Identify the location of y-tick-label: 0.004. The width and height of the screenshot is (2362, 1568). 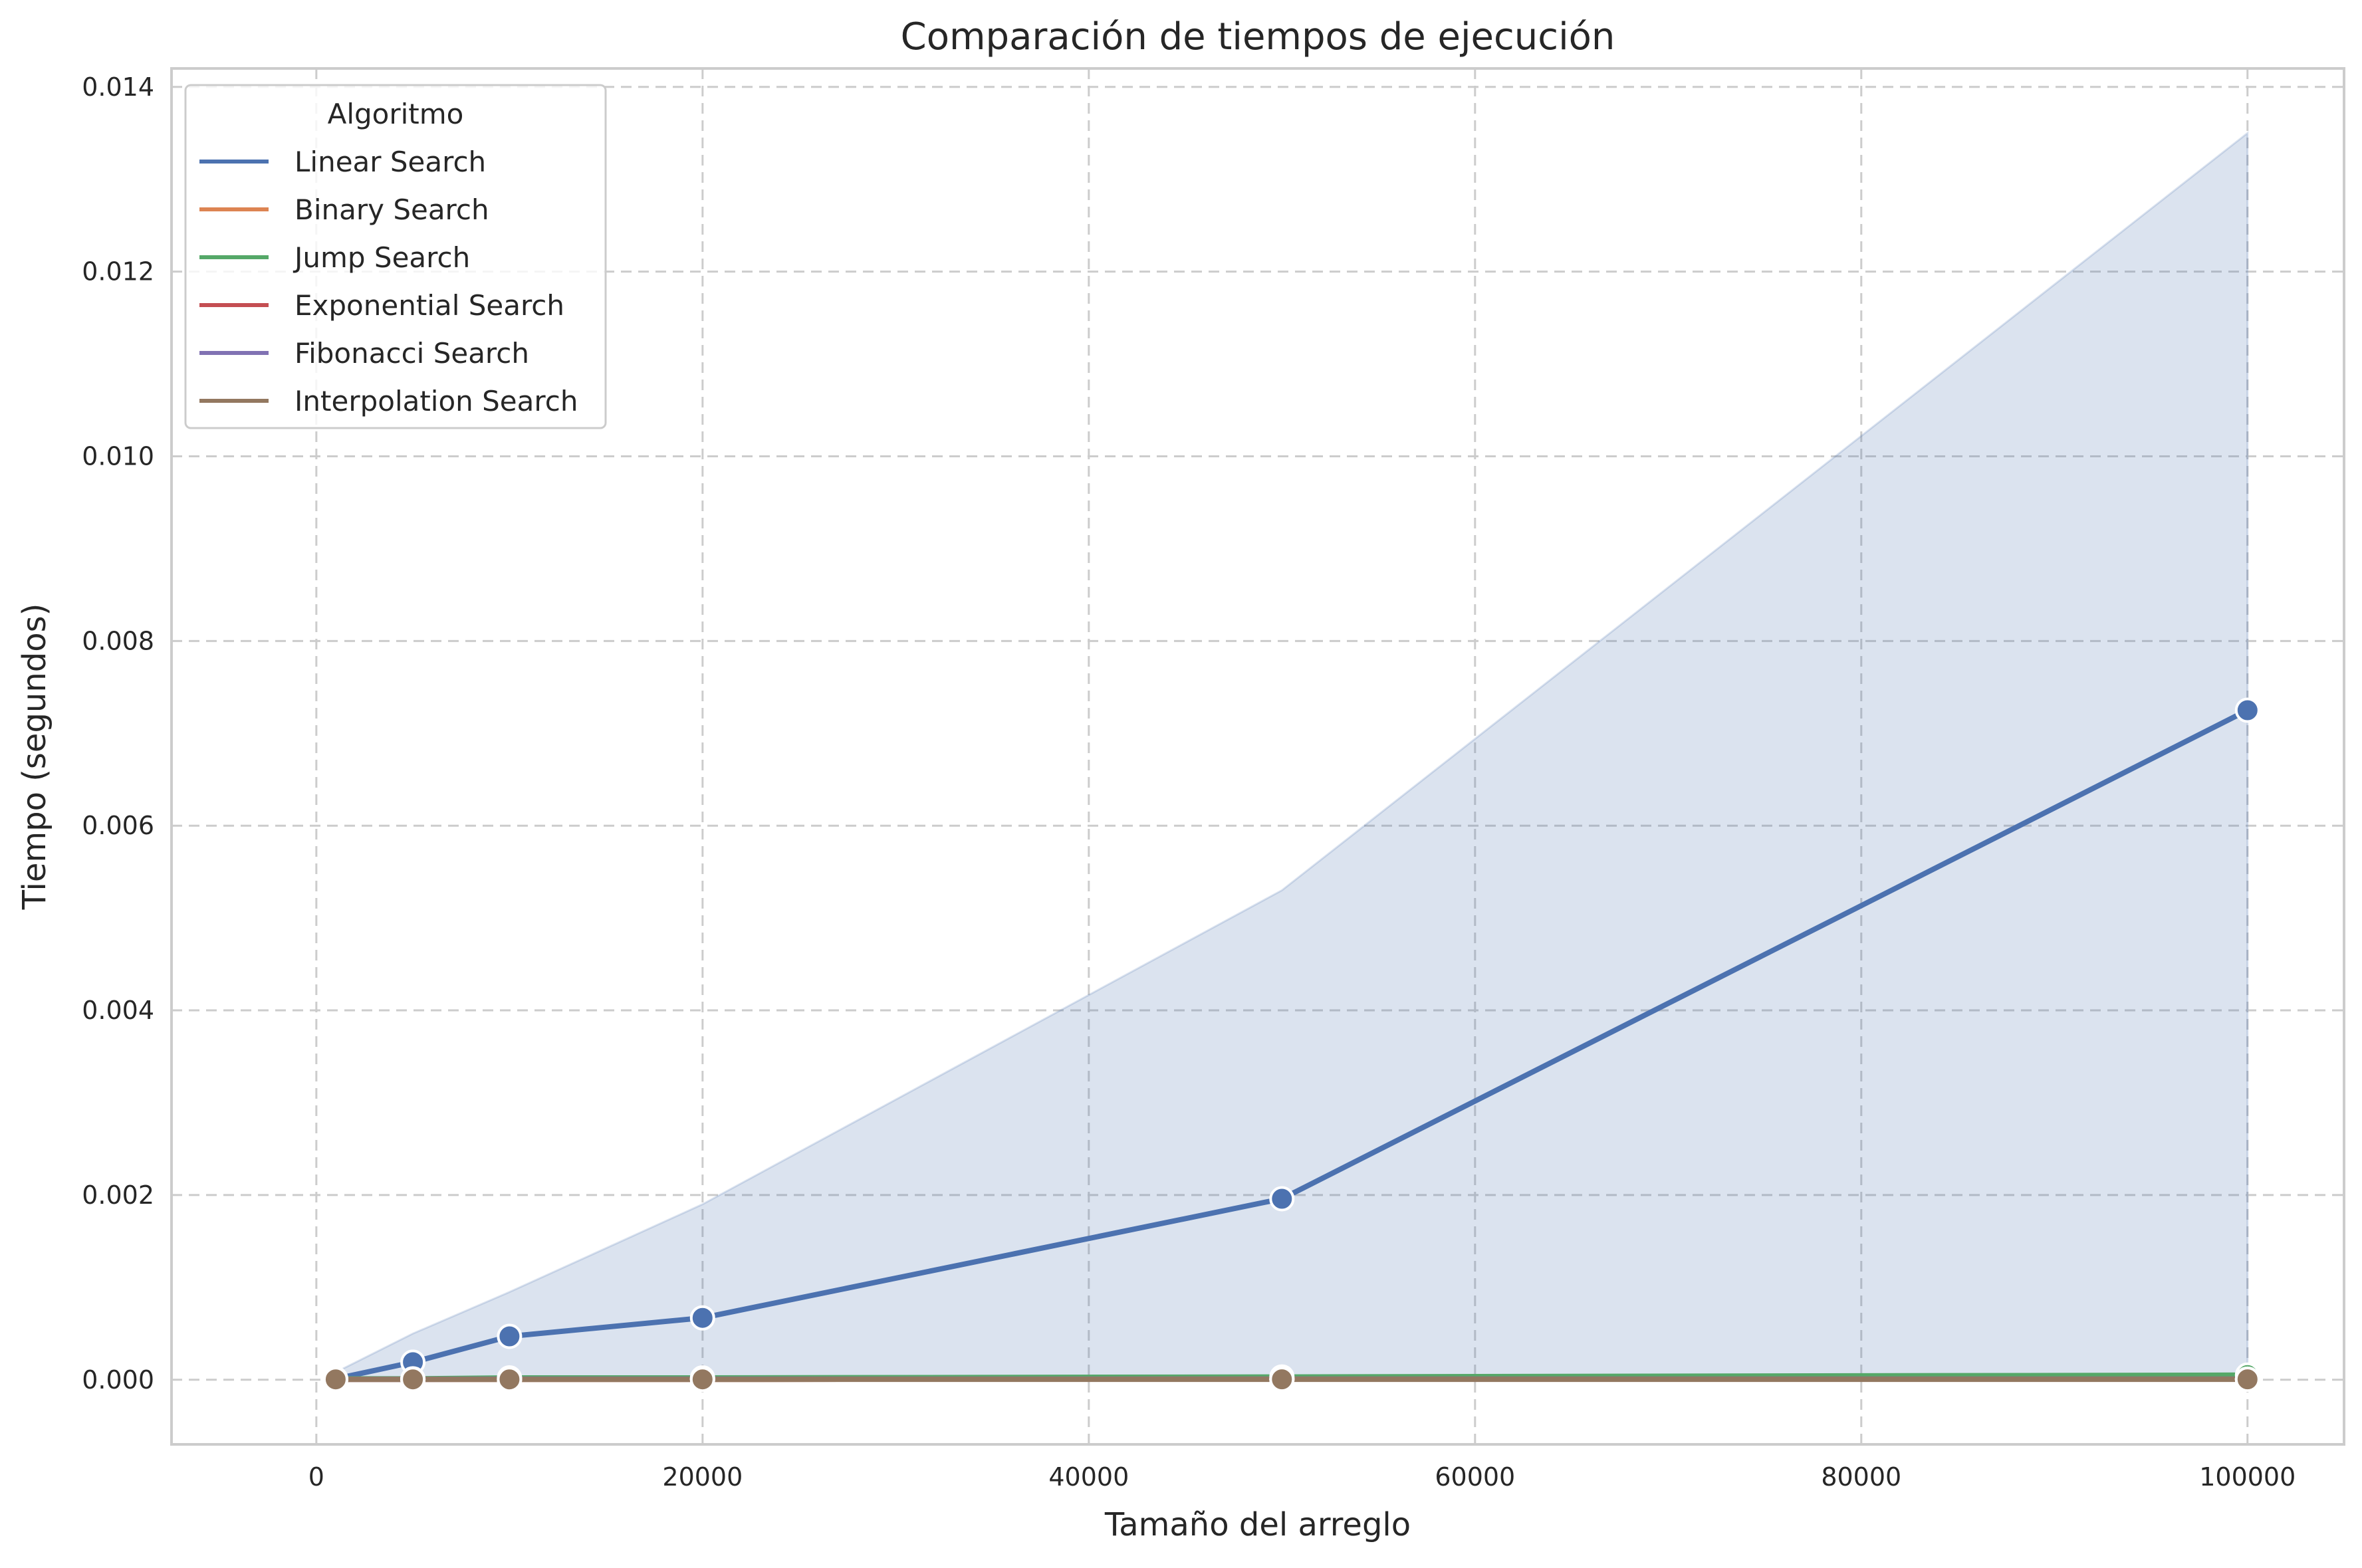
(118, 1010).